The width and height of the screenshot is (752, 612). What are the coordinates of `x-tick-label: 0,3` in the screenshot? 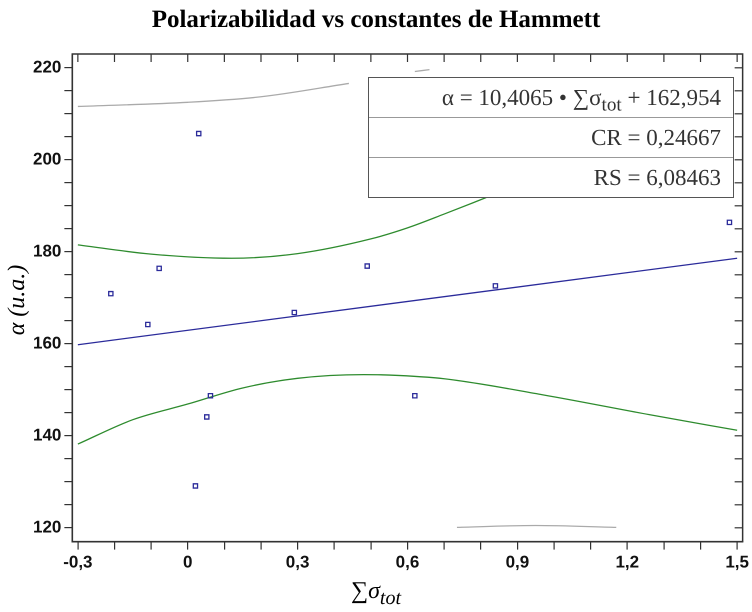 It's located at (298, 562).